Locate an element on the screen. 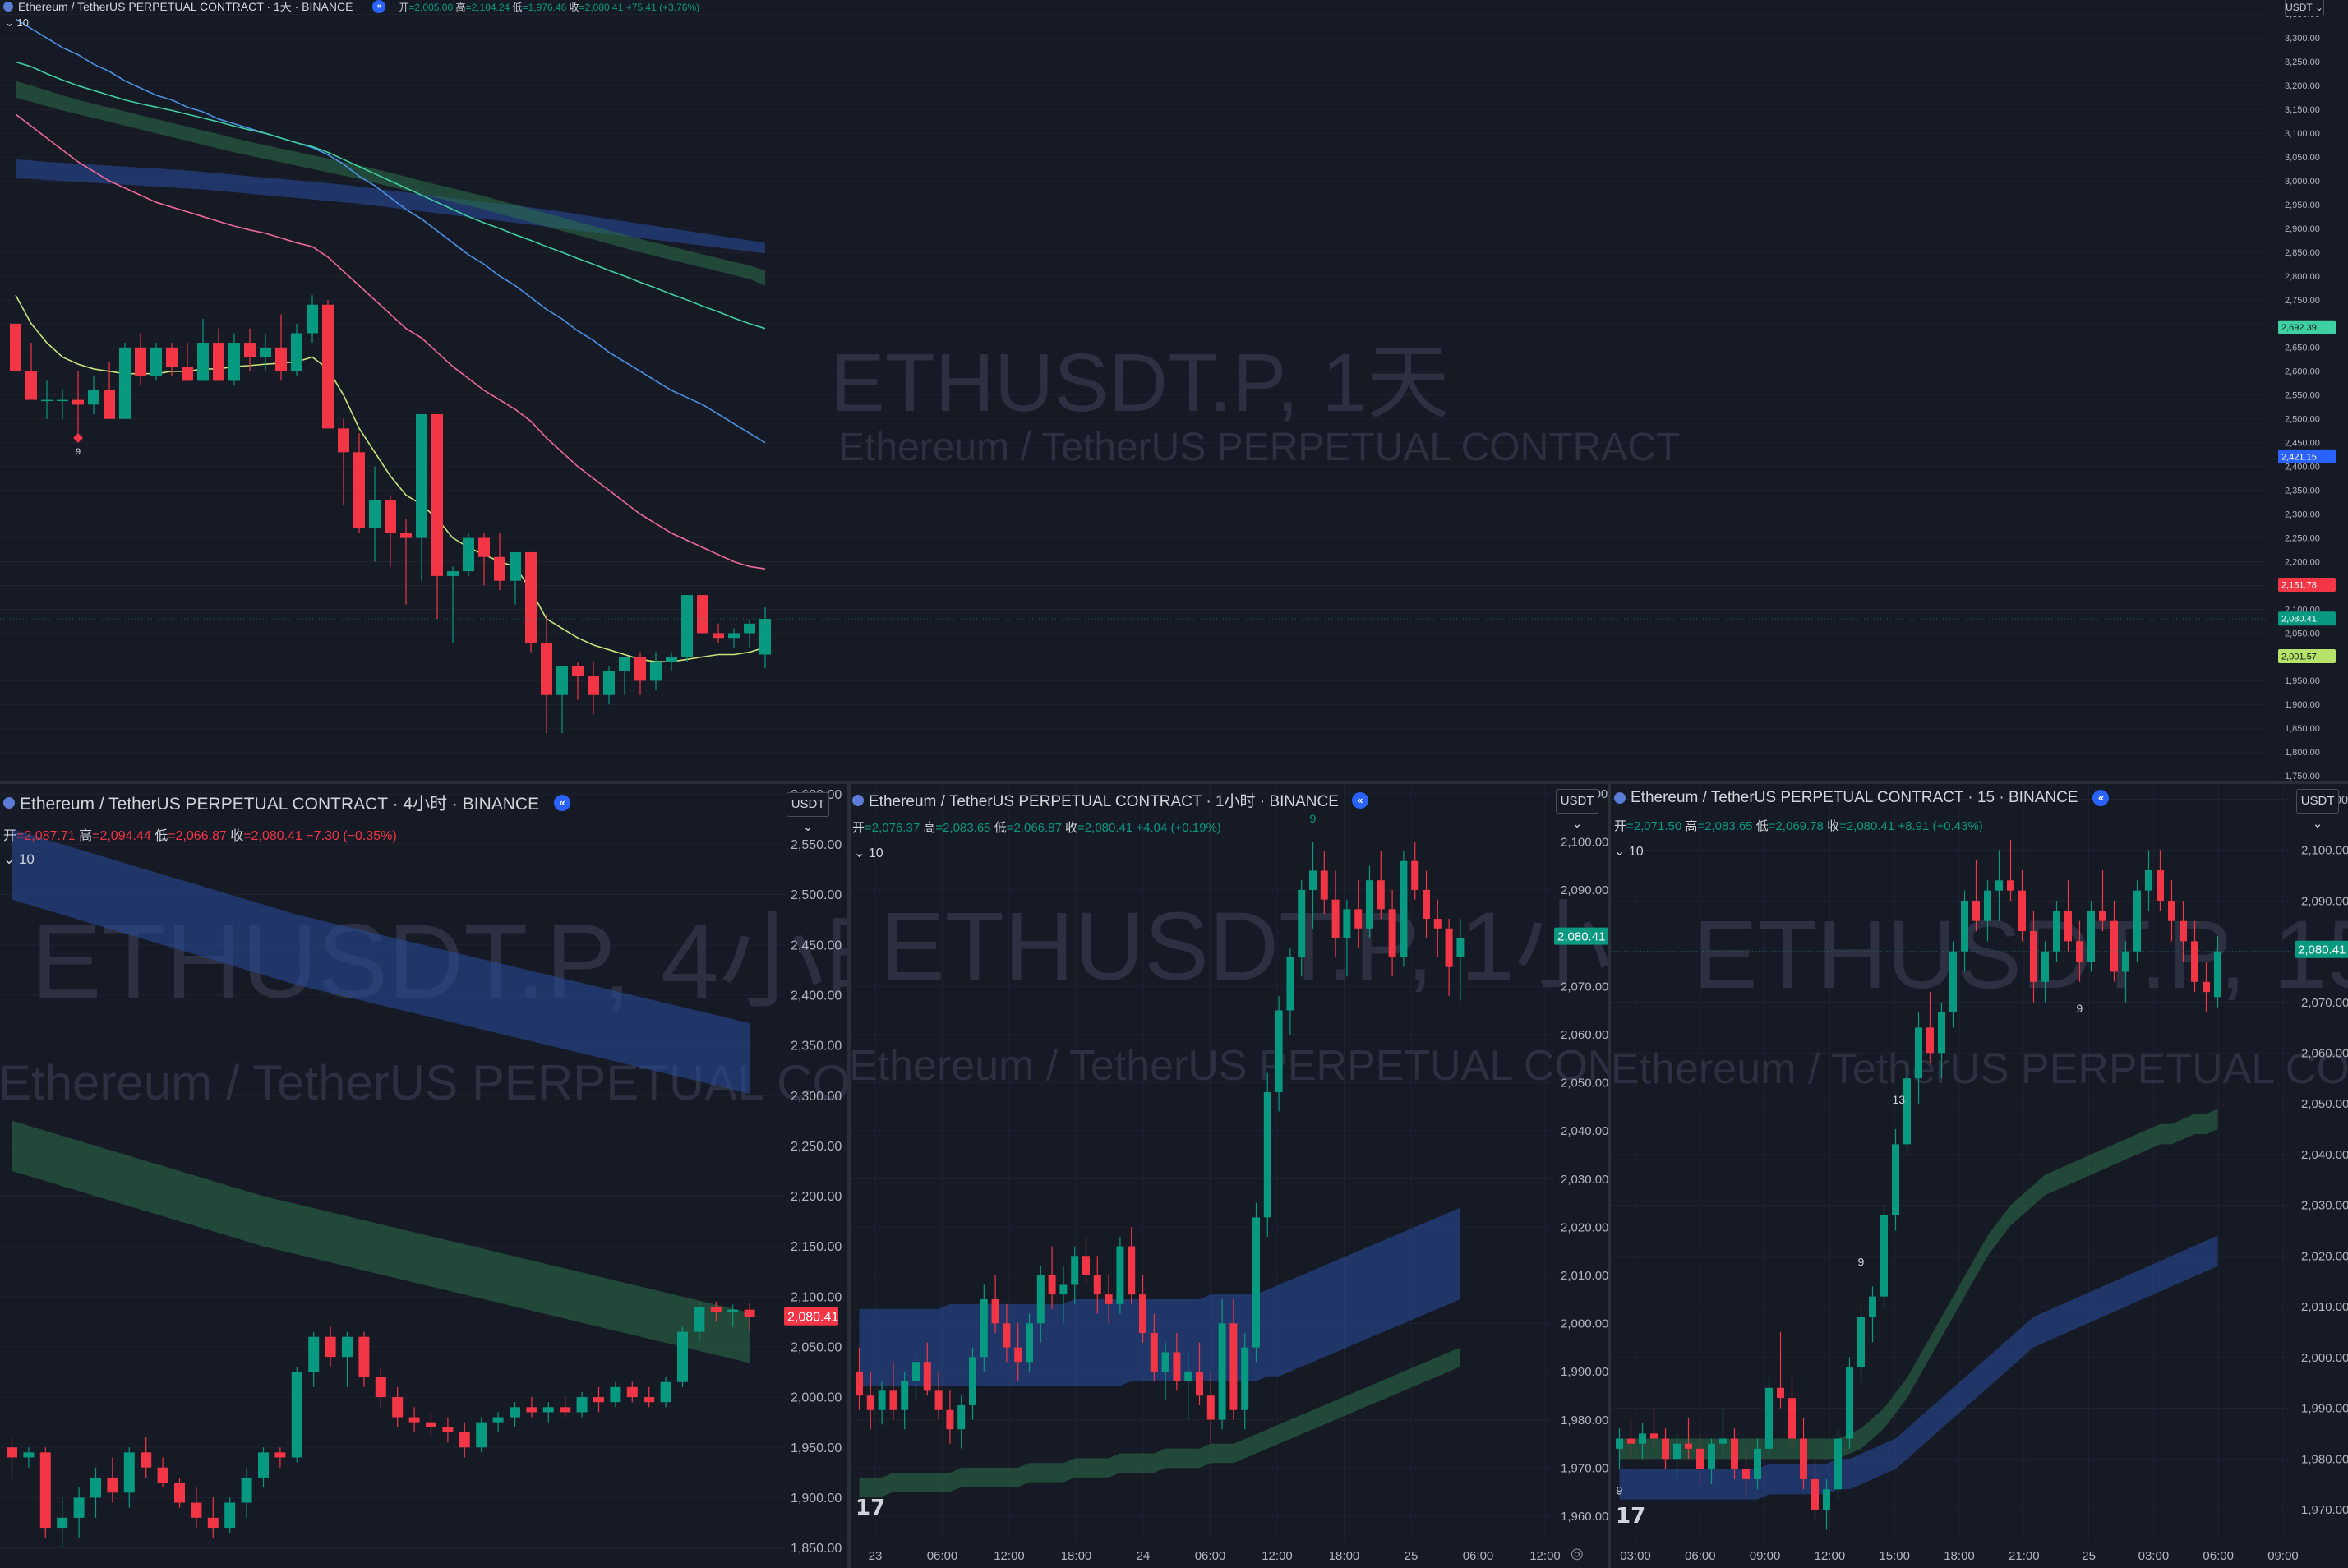 The width and height of the screenshot is (2348, 1568). ma-band is located at coordinates (1918, 1367).